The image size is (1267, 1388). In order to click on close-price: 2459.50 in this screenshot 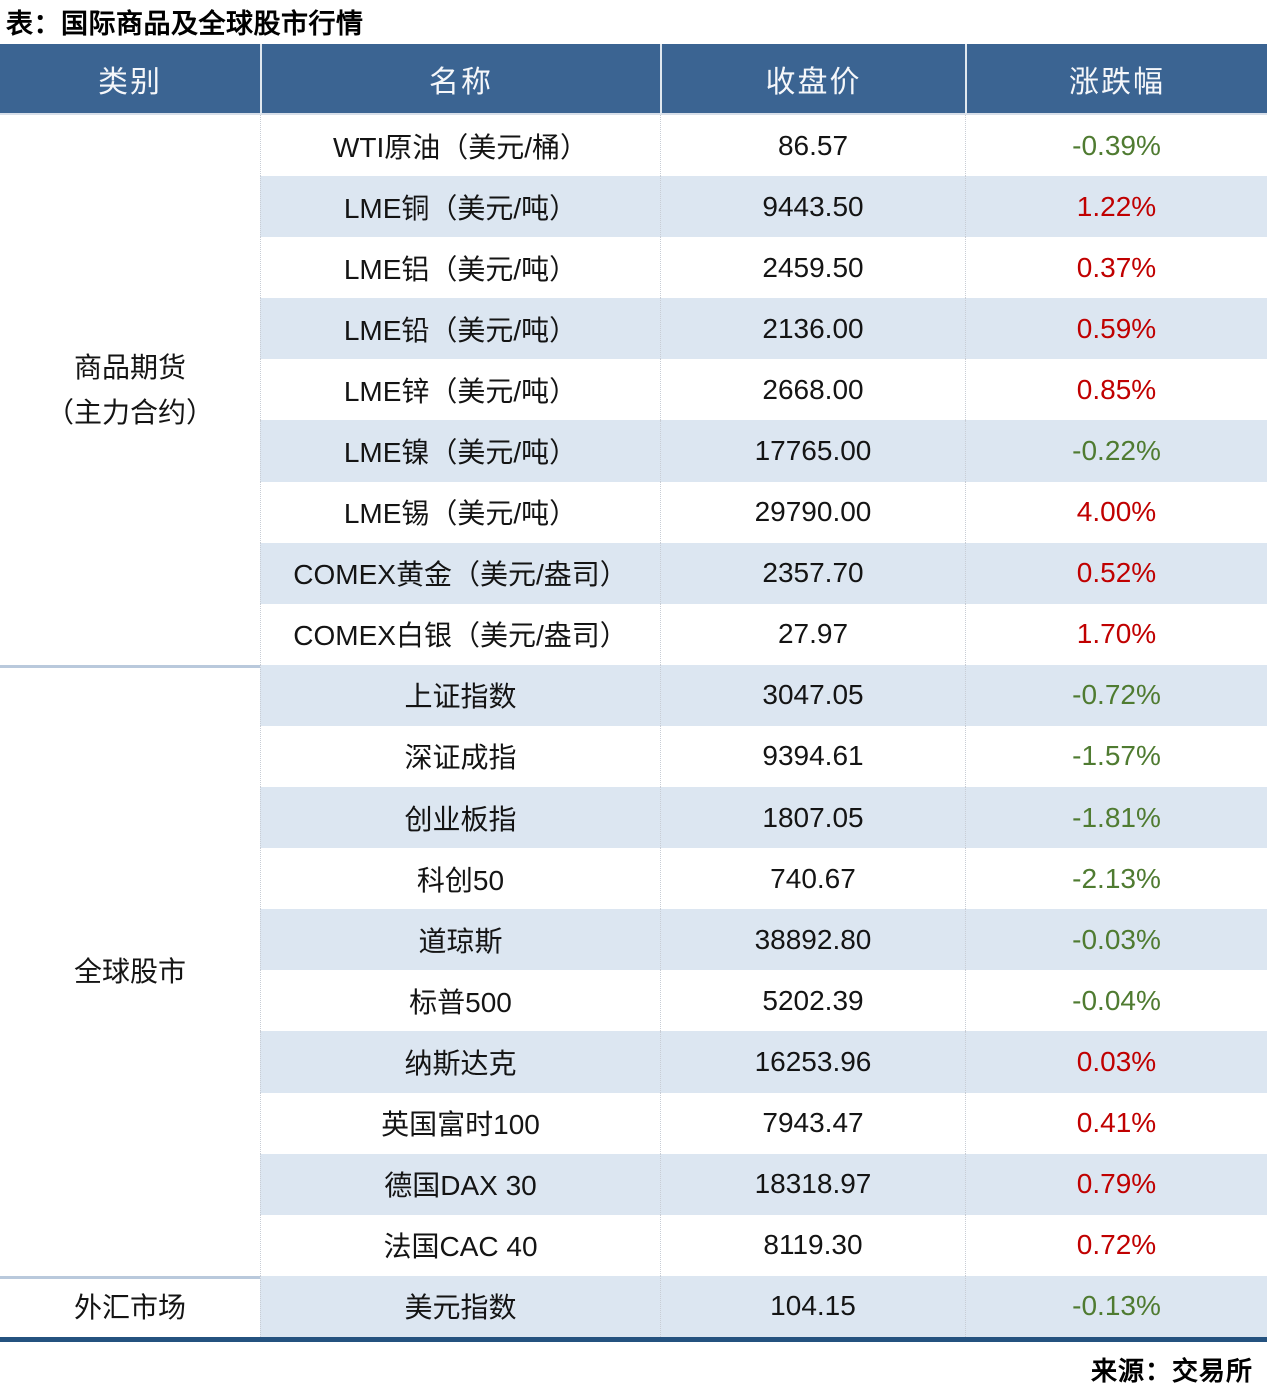, I will do `click(812, 268)`.